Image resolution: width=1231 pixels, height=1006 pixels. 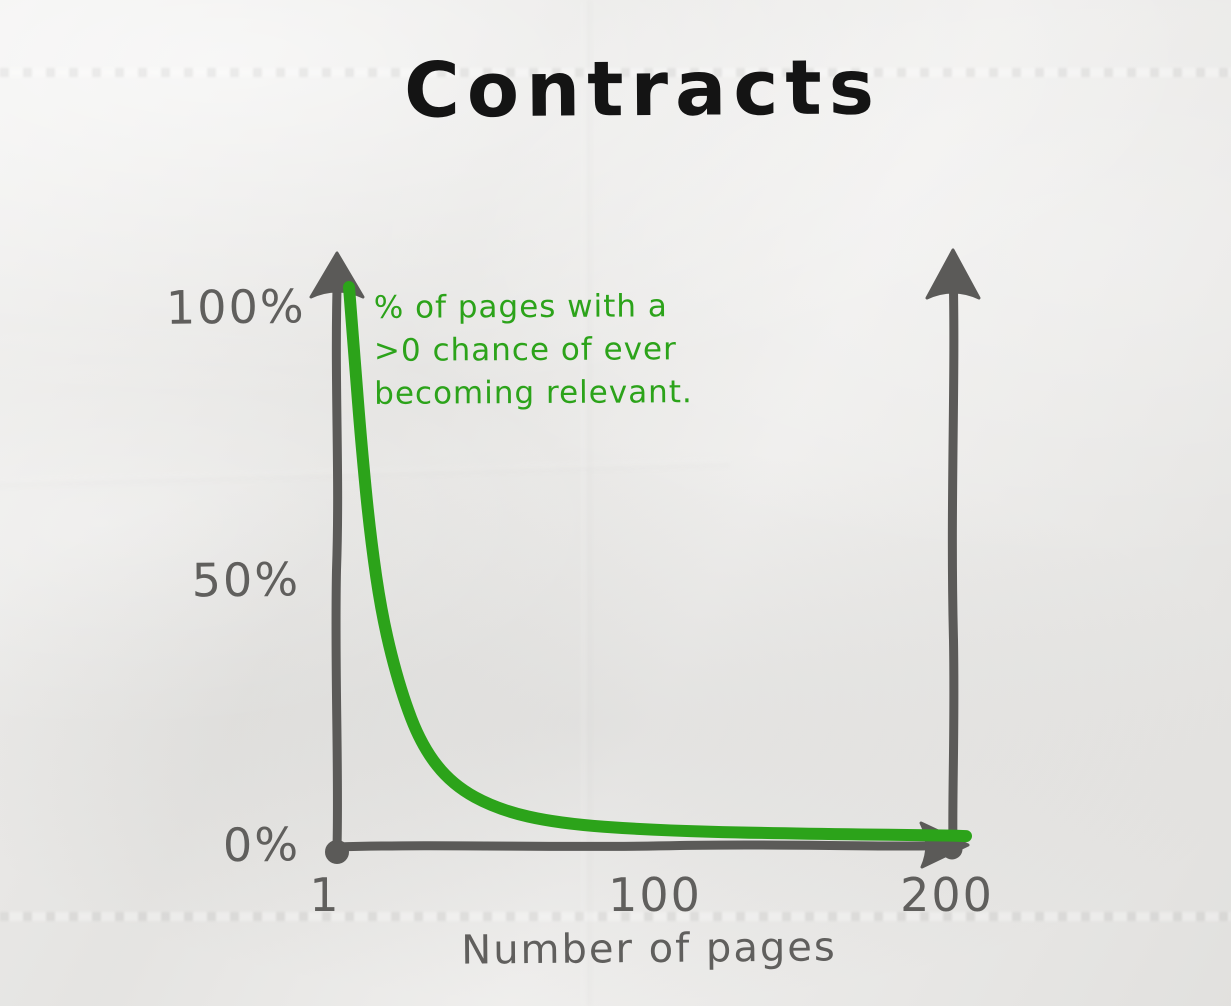 I want to click on curve-annotation-line-1: % of pages with a, so click(x=520, y=307).